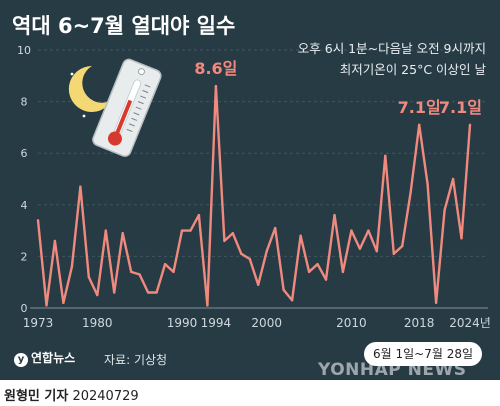 This screenshot has height=406, width=500. Describe the element at coordinates (412, 69) in the screenshot. I see `subtitle-line-2: 최저기온이 25°C 이상인 날` at that location.